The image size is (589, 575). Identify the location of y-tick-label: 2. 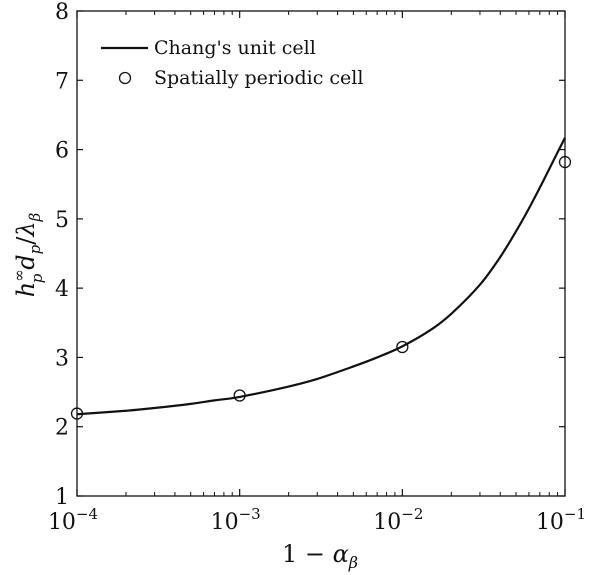
(62, 428).